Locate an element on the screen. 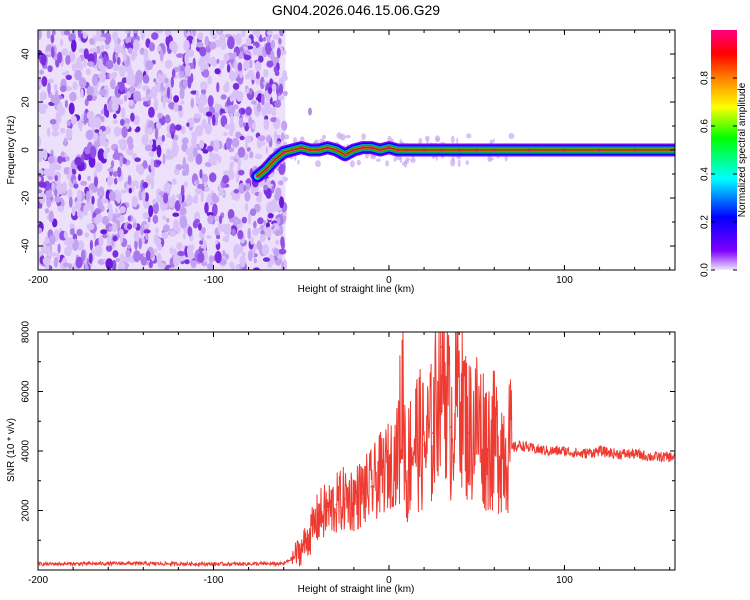 The image size is (750, 600). colorbar-label: Normalized spectral amplitude is located at coordinates (742, 149).